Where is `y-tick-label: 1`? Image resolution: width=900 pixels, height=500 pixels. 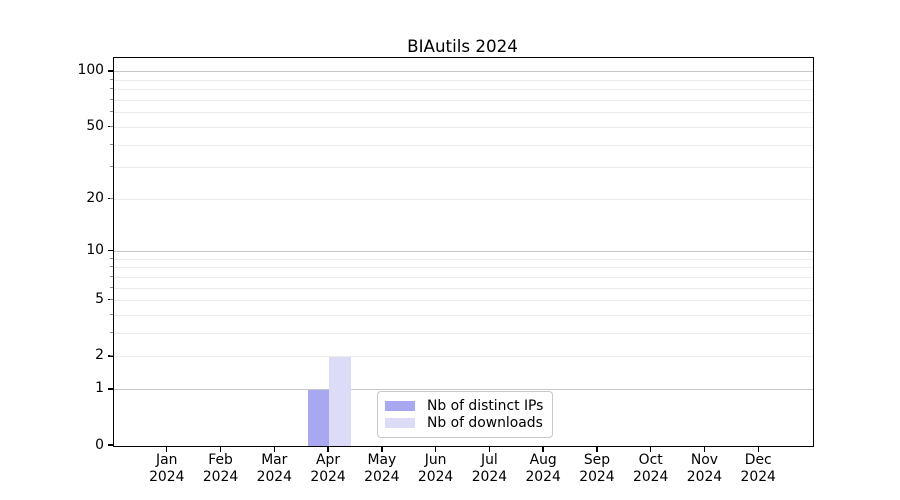
y-tick-label: 1 is located at coordinates (99, 388).